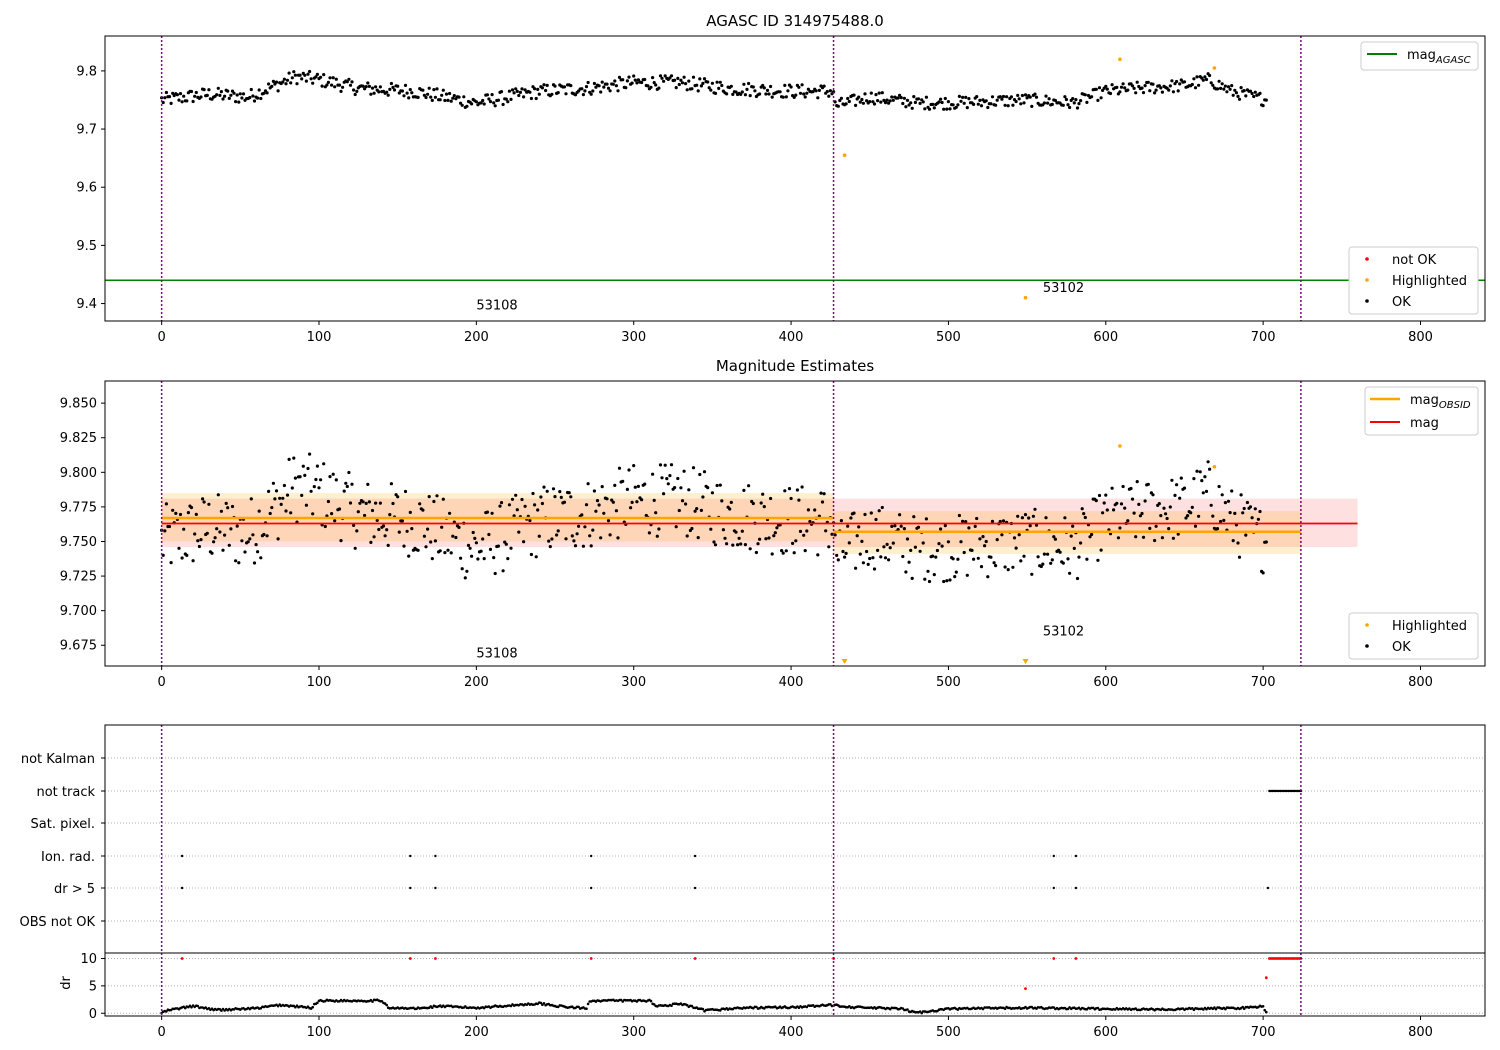 Image resolution: width=1500 pixels, height=1050 pixels. Describe the element at coordinates (476, 1032) in the screenshot. I see `p4-xtick-label: 200` at that location.